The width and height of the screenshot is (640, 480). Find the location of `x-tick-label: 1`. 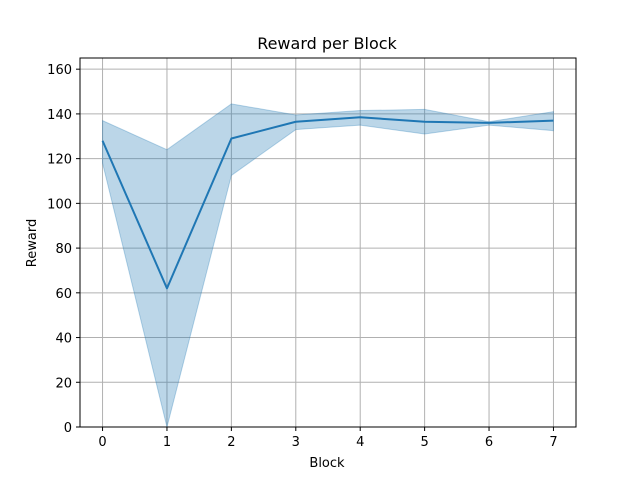

x-tick-label: 1 is located at coordinates (167, 442).